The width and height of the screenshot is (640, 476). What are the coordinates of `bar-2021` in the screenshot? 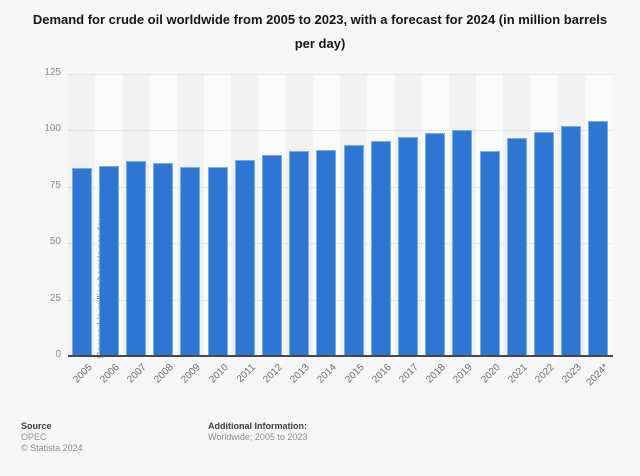 It's located at (516, 246).